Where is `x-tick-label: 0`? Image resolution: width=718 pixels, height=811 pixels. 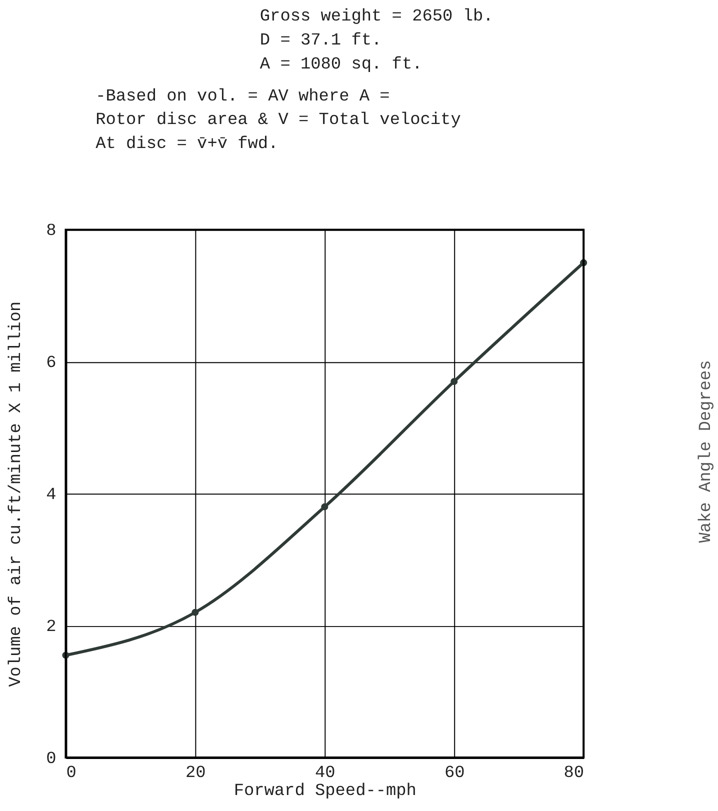
x-tick-label: 0 is located at coordinates (71, 773).